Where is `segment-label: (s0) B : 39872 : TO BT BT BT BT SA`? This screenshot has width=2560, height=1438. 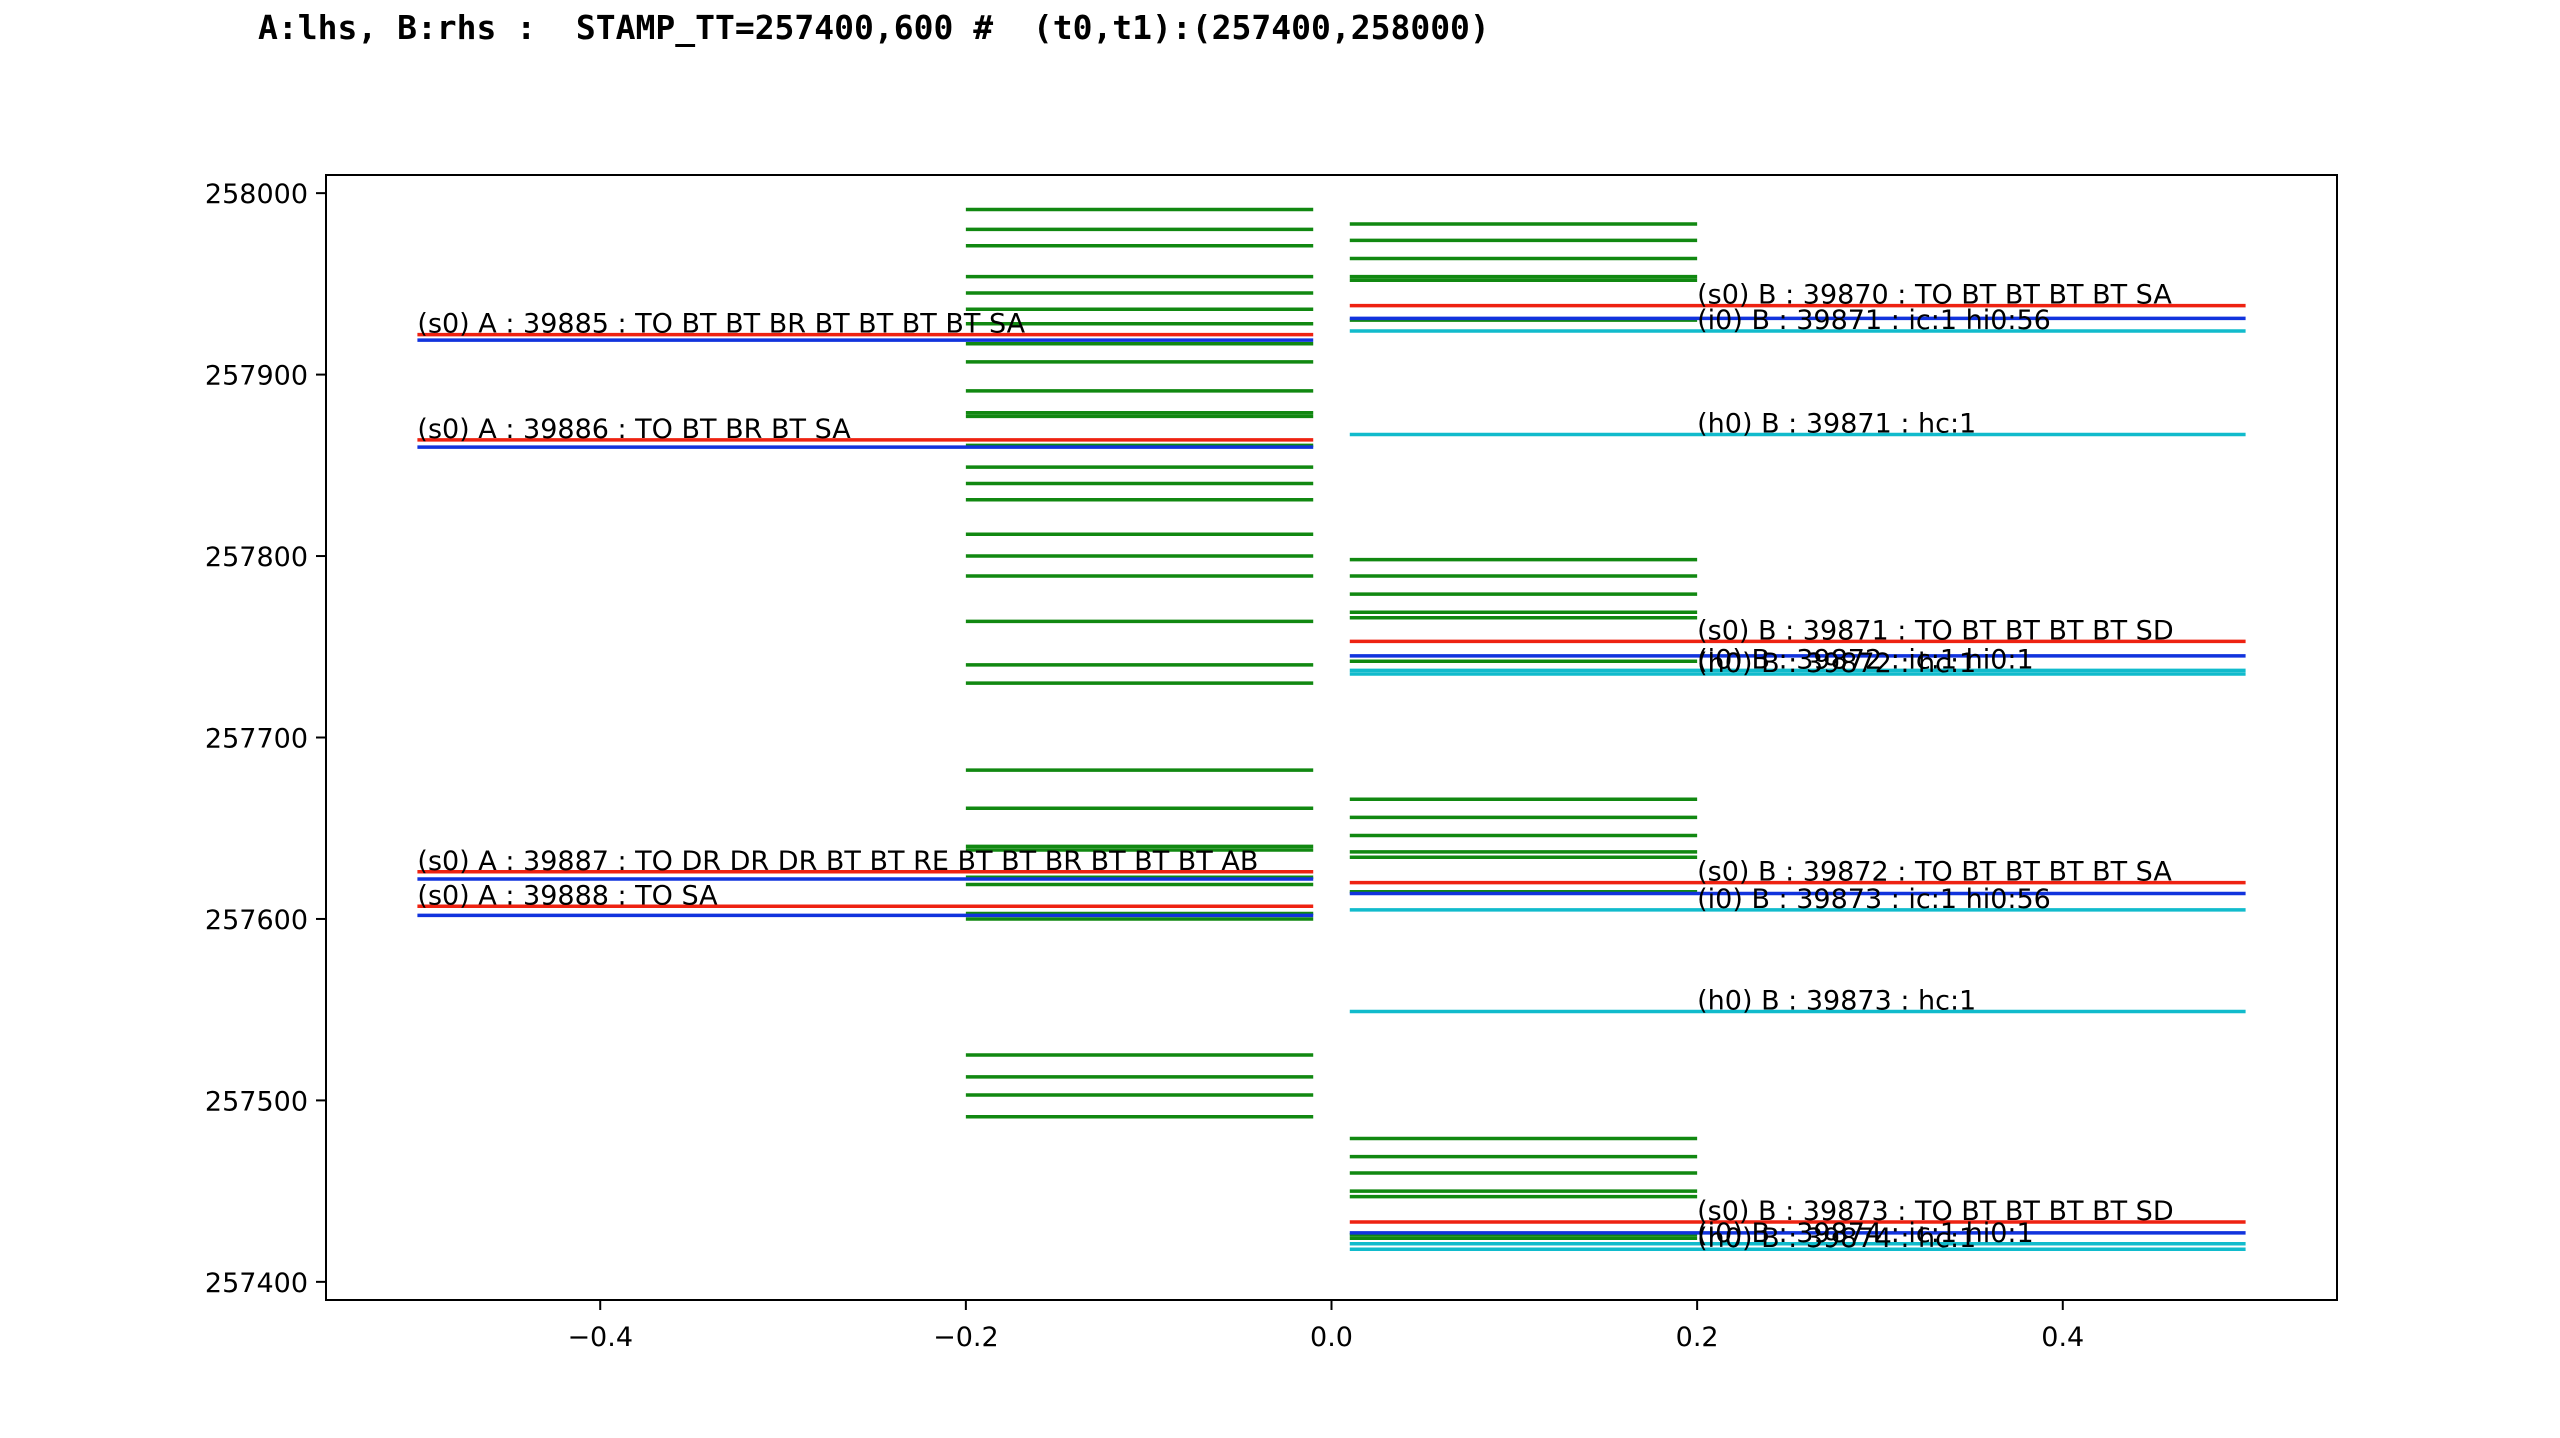
segment-label: (s0) B : 39872 : TO BT BT BT BT SA is located at coordinates (1934, 872).